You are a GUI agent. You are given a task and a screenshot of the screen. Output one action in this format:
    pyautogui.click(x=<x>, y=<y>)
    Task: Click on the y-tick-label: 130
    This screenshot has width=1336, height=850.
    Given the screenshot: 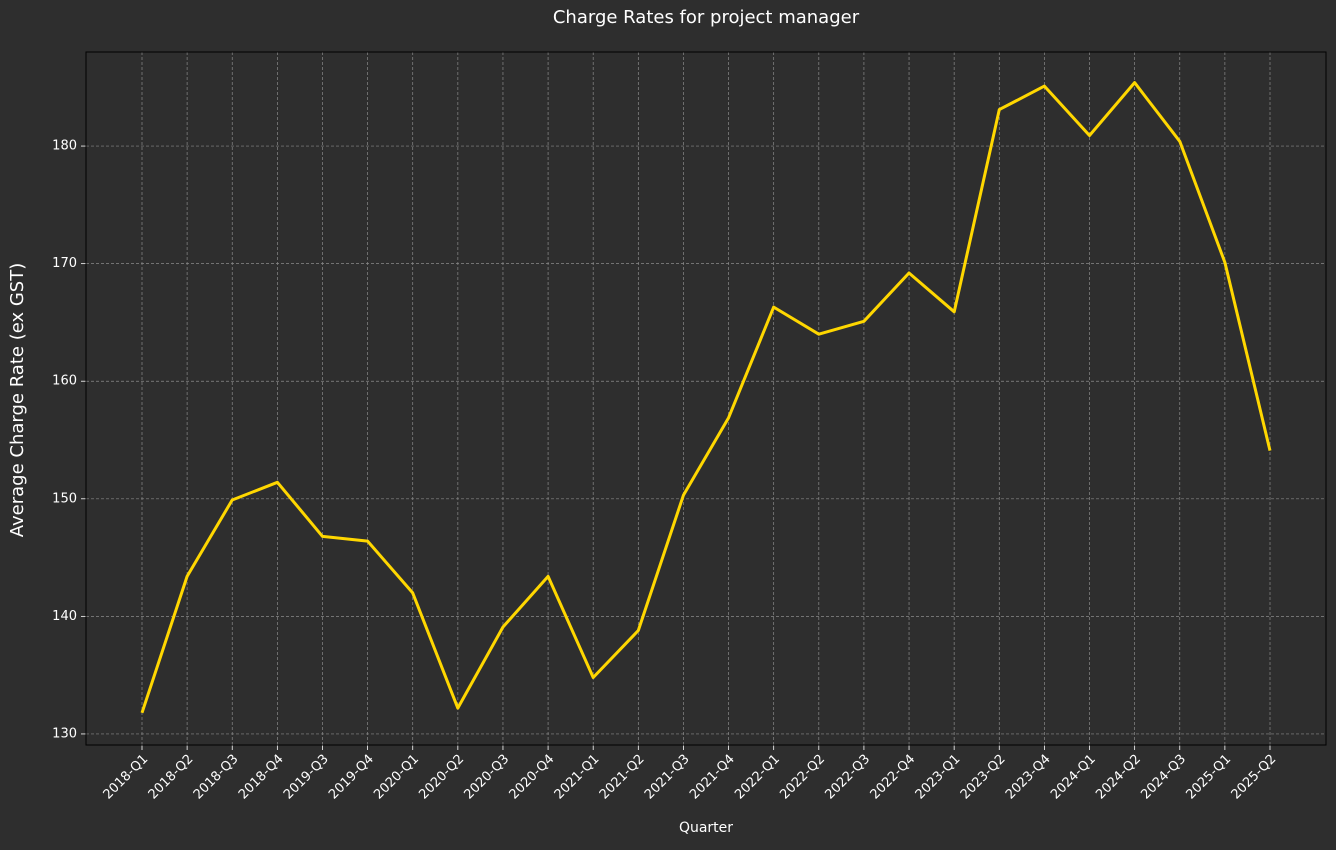 What is the action you would take?
    pyautogui.click(x=64, y=733)
    